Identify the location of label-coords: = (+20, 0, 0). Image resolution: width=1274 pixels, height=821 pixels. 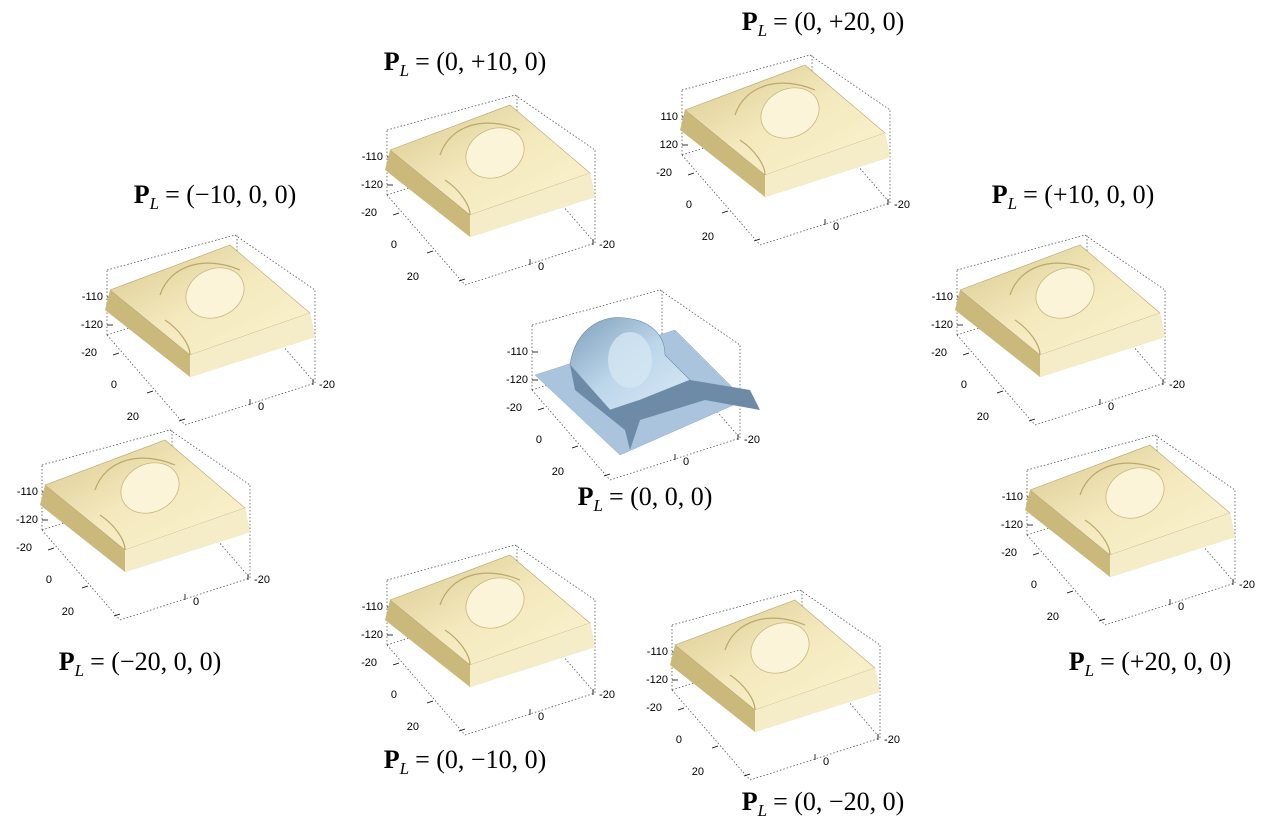
(1165, 661).